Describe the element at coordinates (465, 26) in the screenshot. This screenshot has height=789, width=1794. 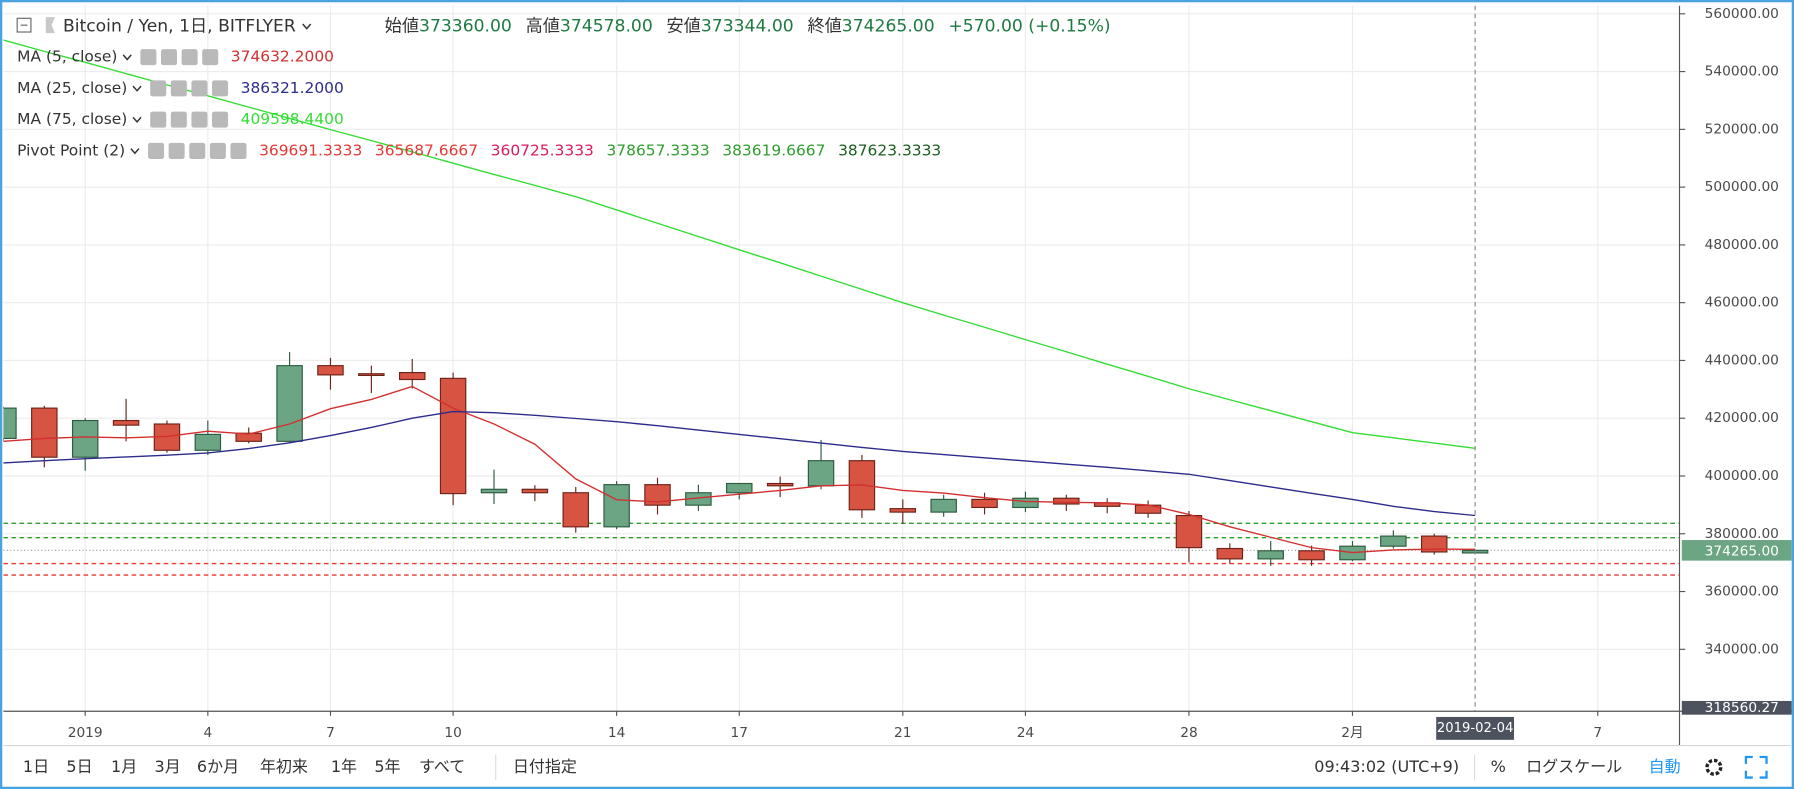
I see `ohlc-value: 373360.00` at that location.